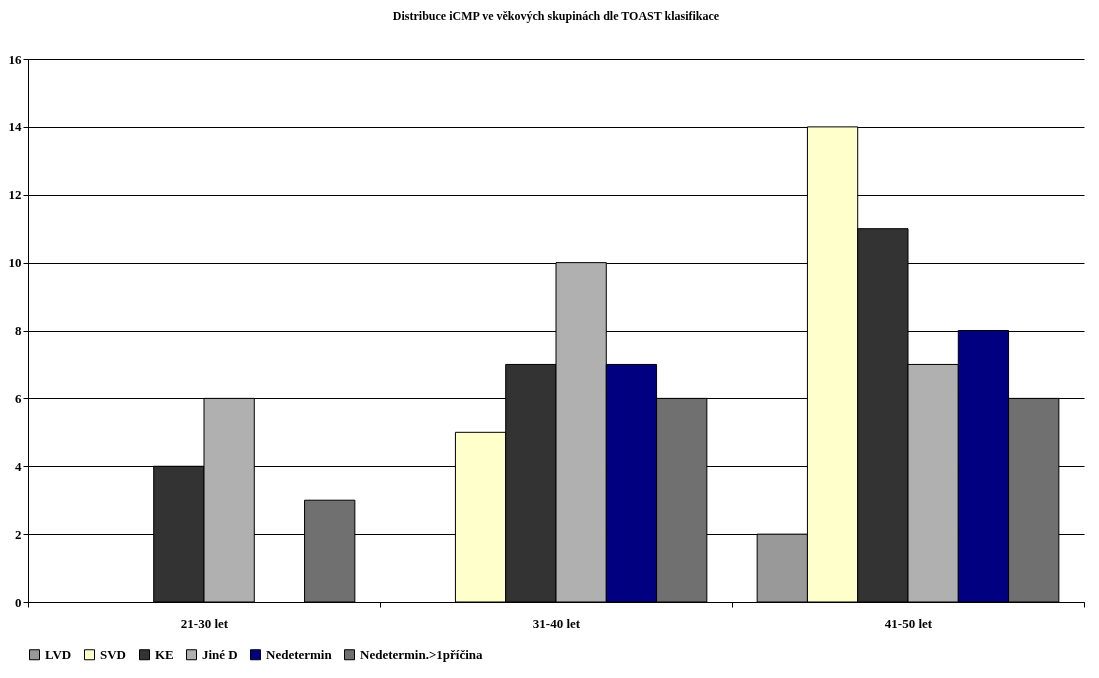 This screenshot has width=1099, height=678. What do you see at coordinates (15, 263) in the screenshot?
I see `y-tick-label: 10` at bounding box center [15, 263].